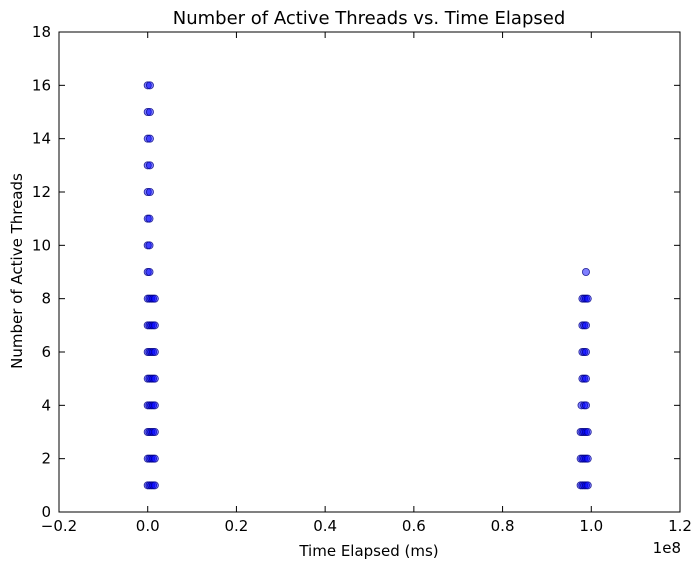 The image size is (700, 570). I want to click on y-tick-label: 8, so click(46, 299).